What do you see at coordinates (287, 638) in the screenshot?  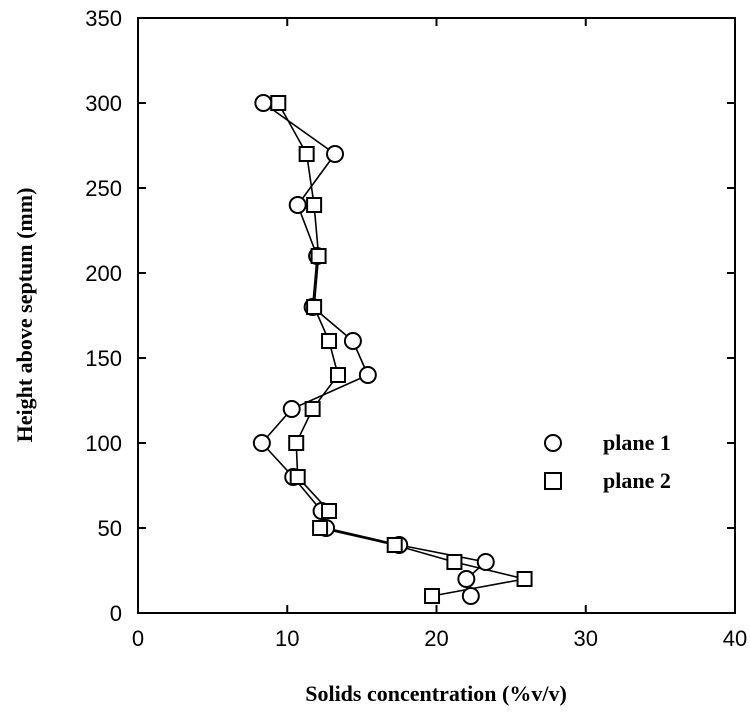 I see `x-tick-label: 10` at bounding box center [287, 638].